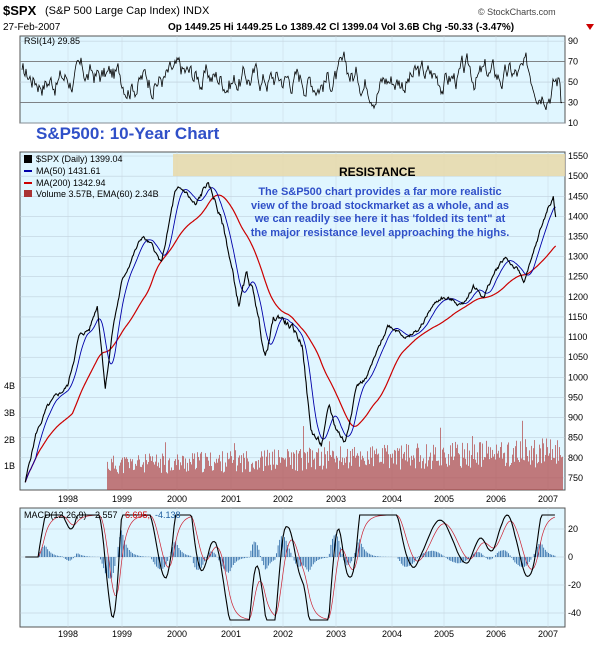 This screenshot has height=647, width=600. Describe the element at coordinates (573, 62) in the screenshot. I see `rsi-tick-label: 70` at that location.